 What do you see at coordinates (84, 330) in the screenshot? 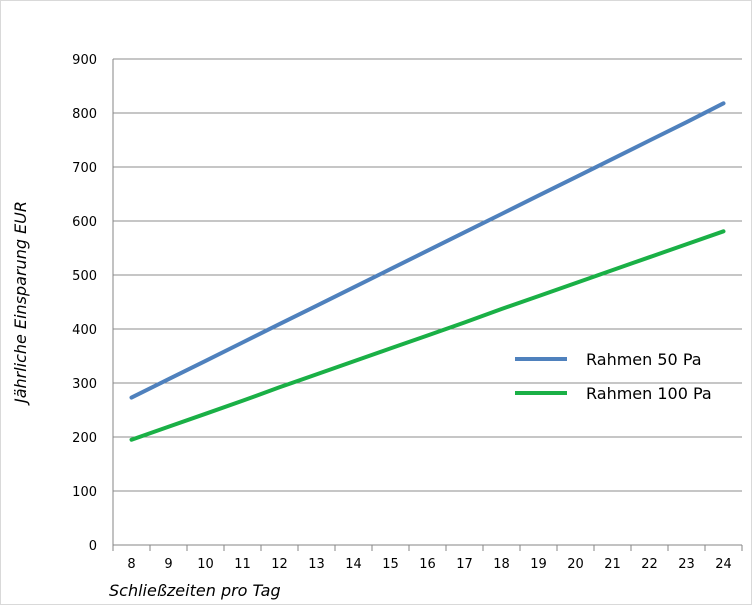
I see `y-tick-label: 400` at bounding box center [84, 330].